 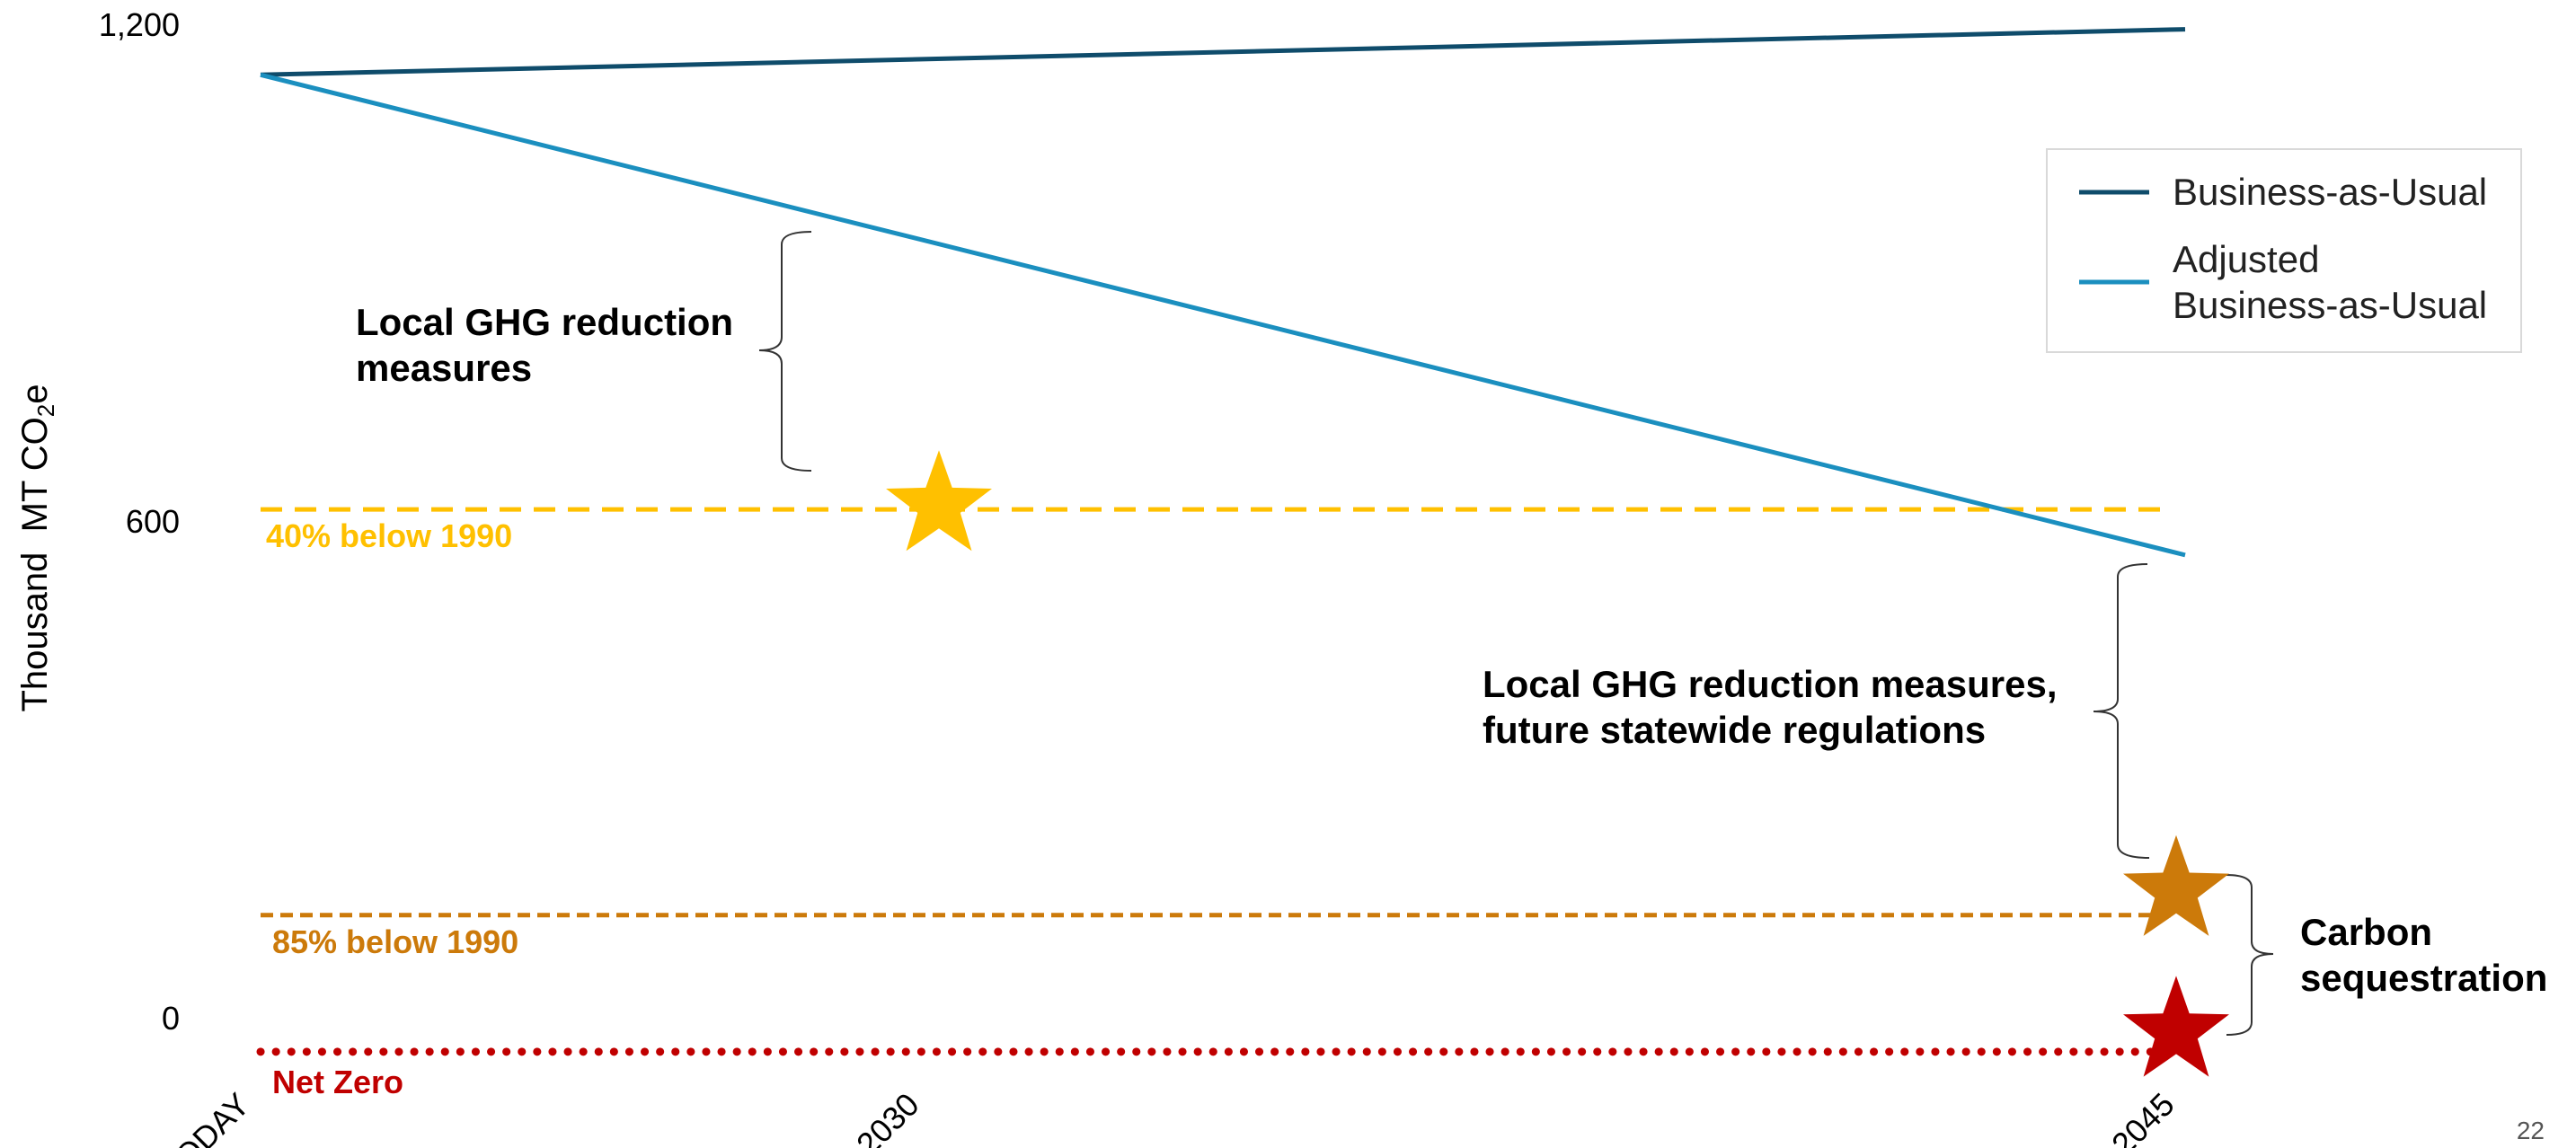 What do you see at coordinates (2246, 259) in the screenshot?
I see `legend-label-adjusted-line1: Adjusted` at bounding box center [2246, 259].